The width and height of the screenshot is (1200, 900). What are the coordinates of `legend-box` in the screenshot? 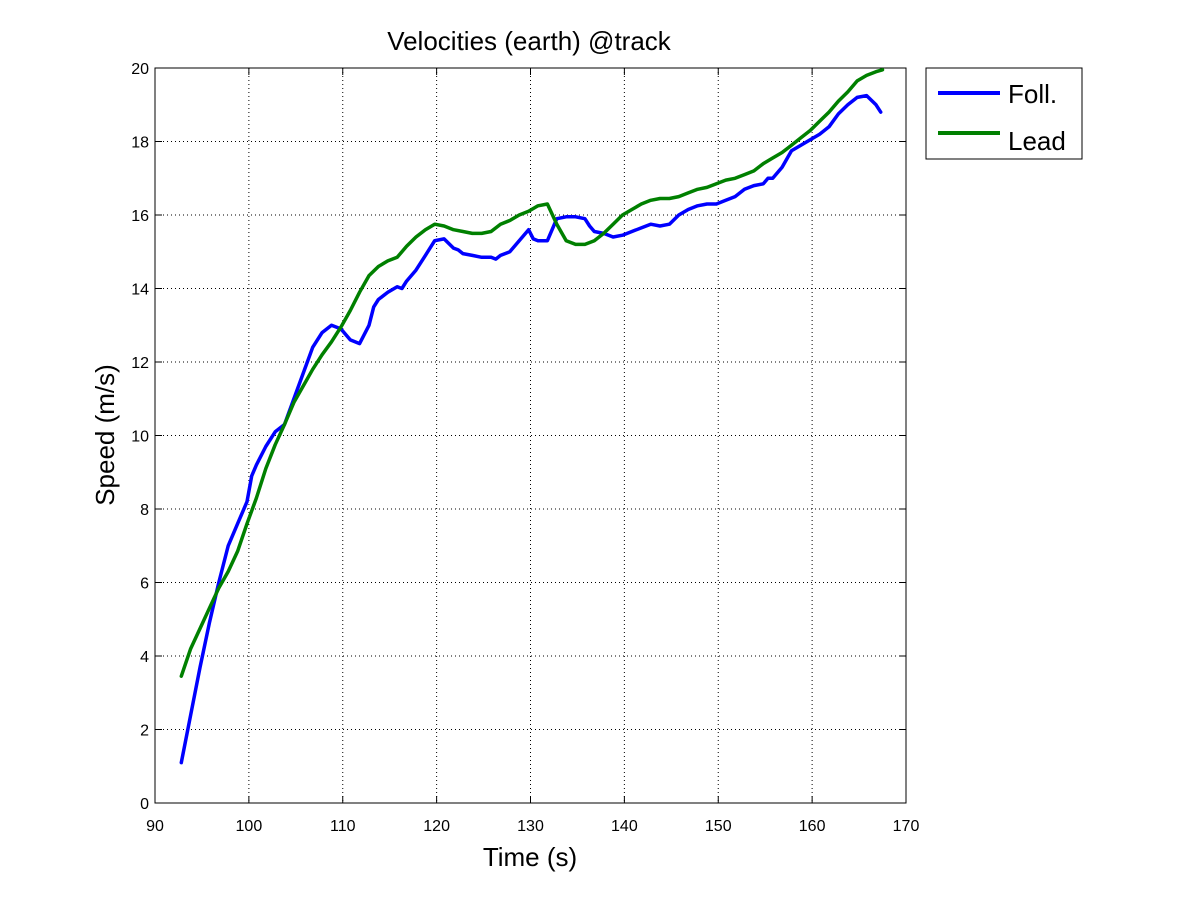 It's located at (1004, 113).